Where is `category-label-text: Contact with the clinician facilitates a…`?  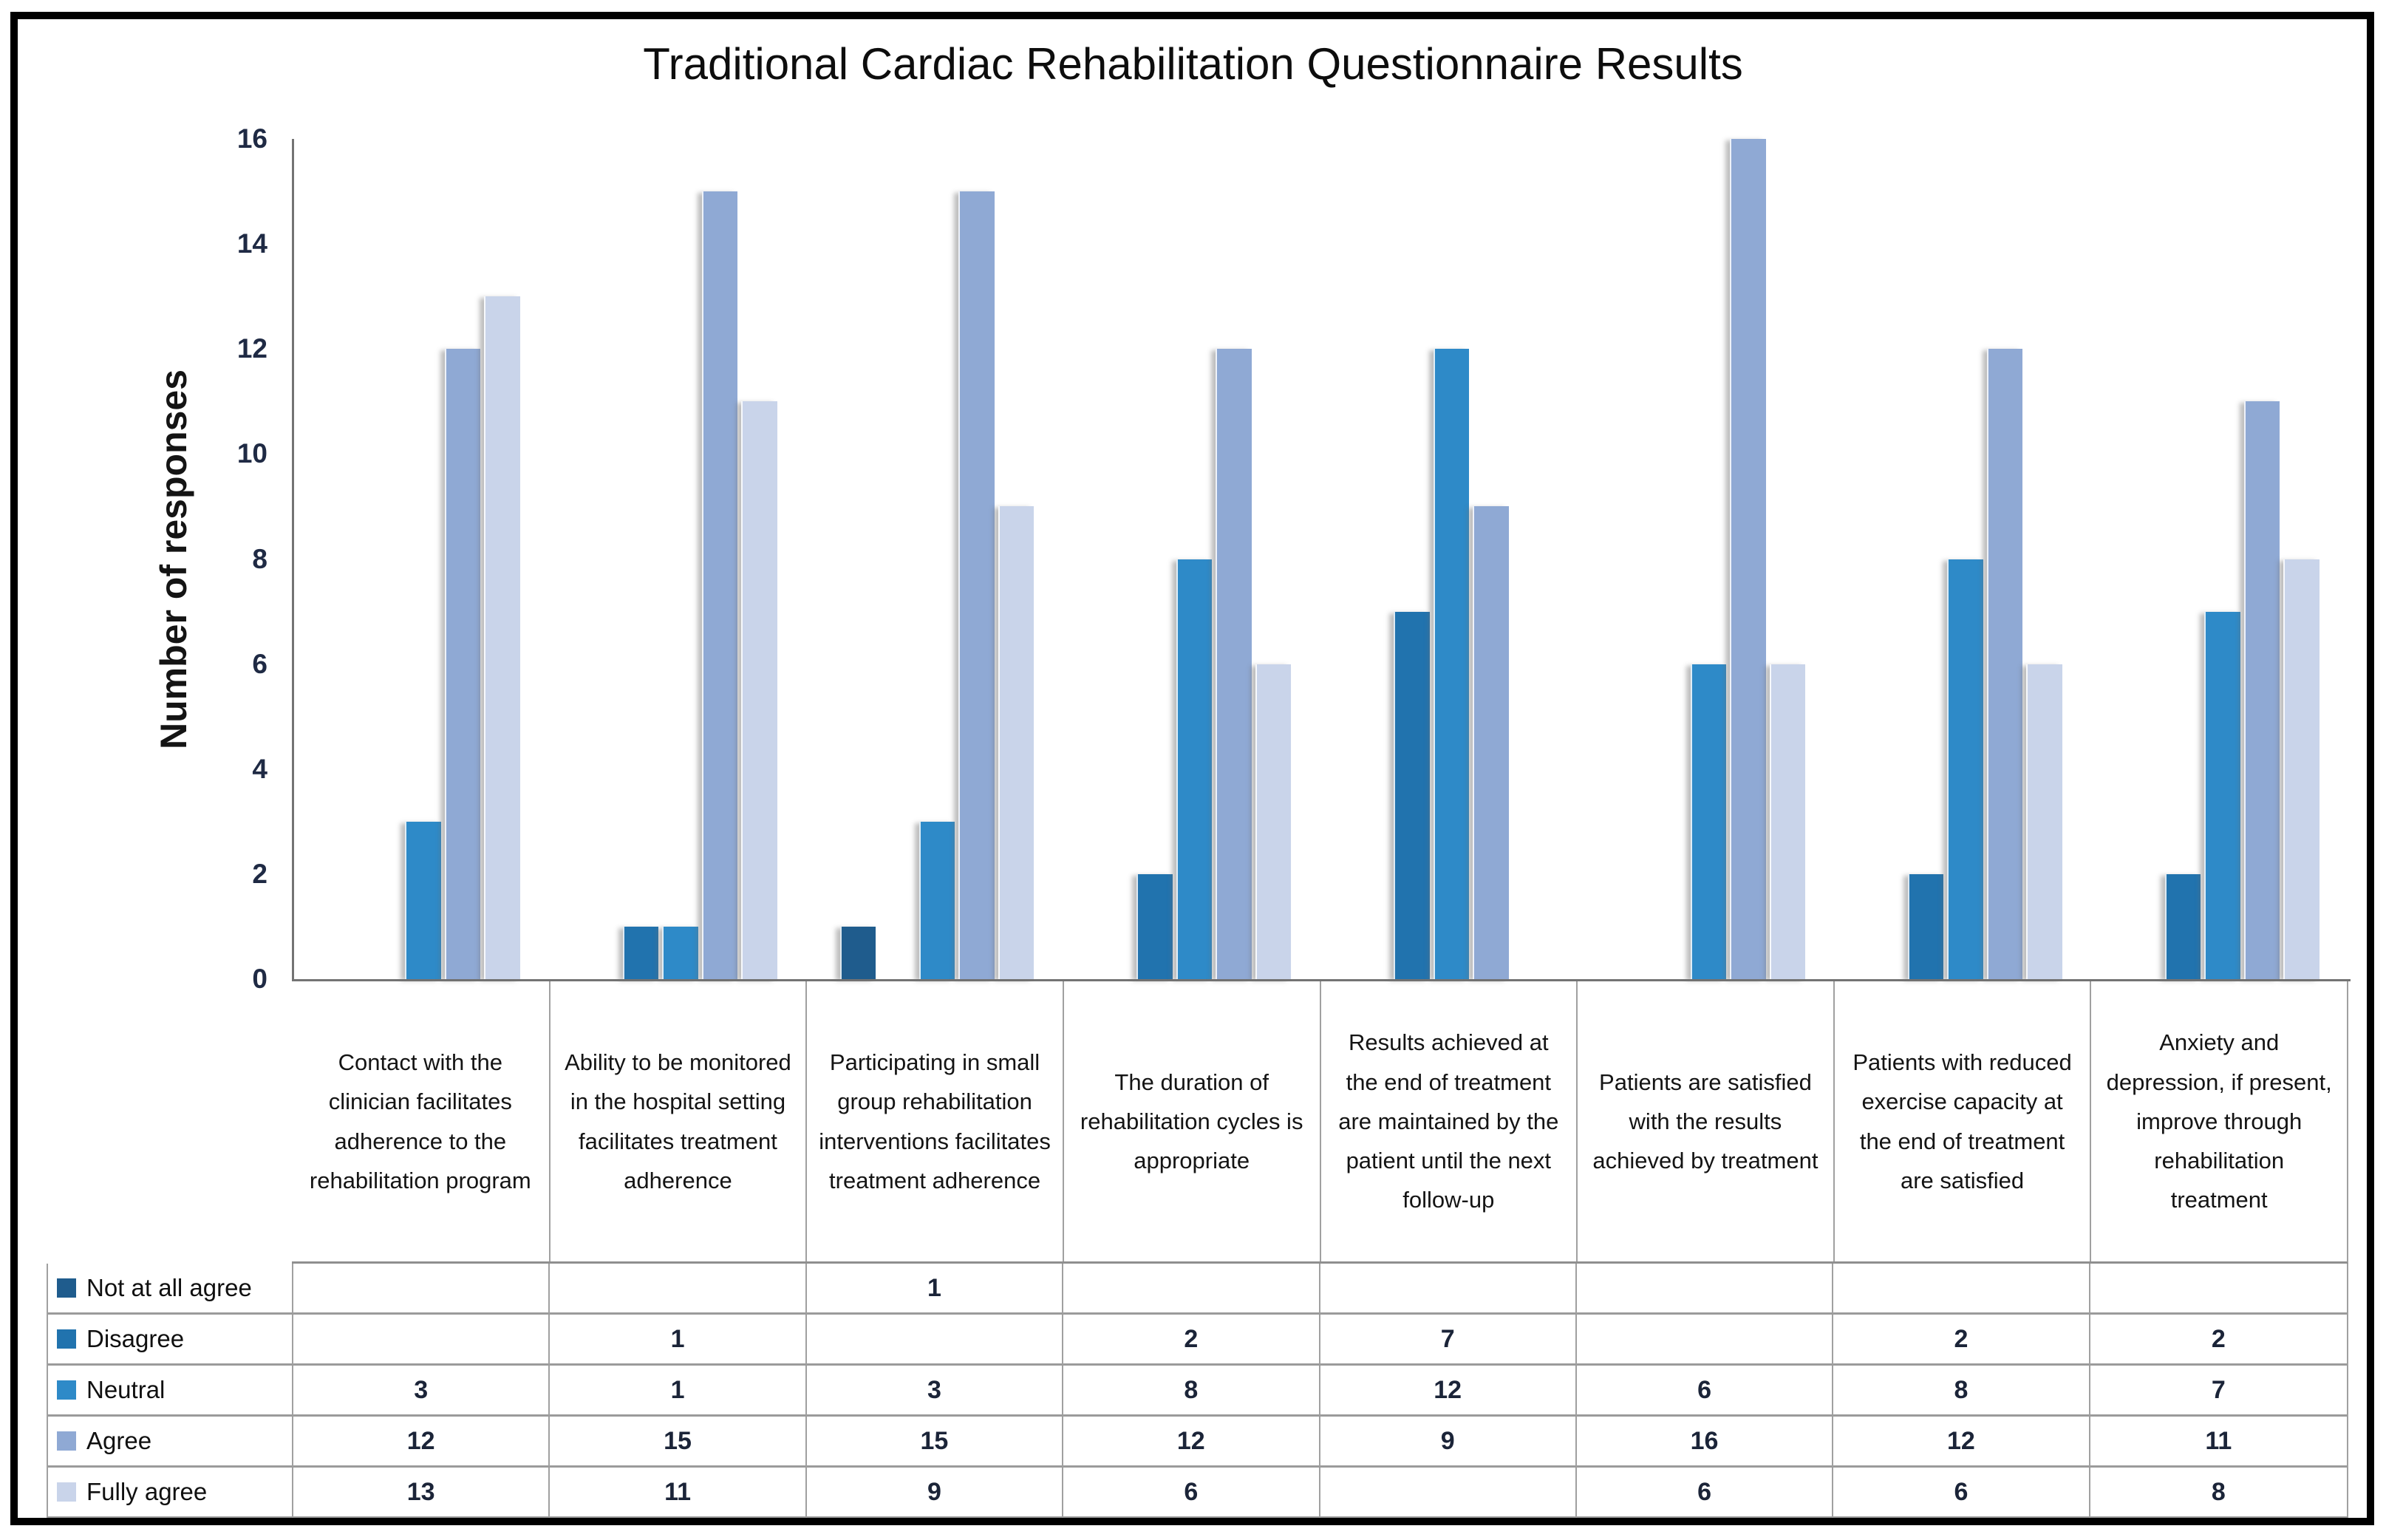 category-label-text: Contact with the clinician facilitates a… is located at coordinates (420, 1121).